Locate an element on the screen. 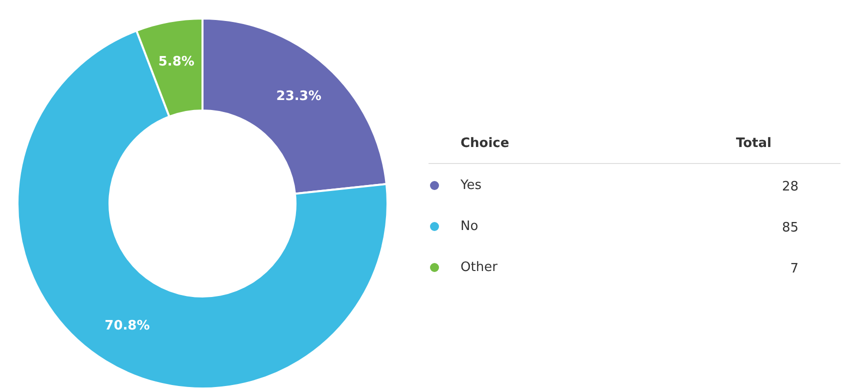 This screenshot has height=392, width=868. data-label: 5.8% is located at coordinates (176, 62).